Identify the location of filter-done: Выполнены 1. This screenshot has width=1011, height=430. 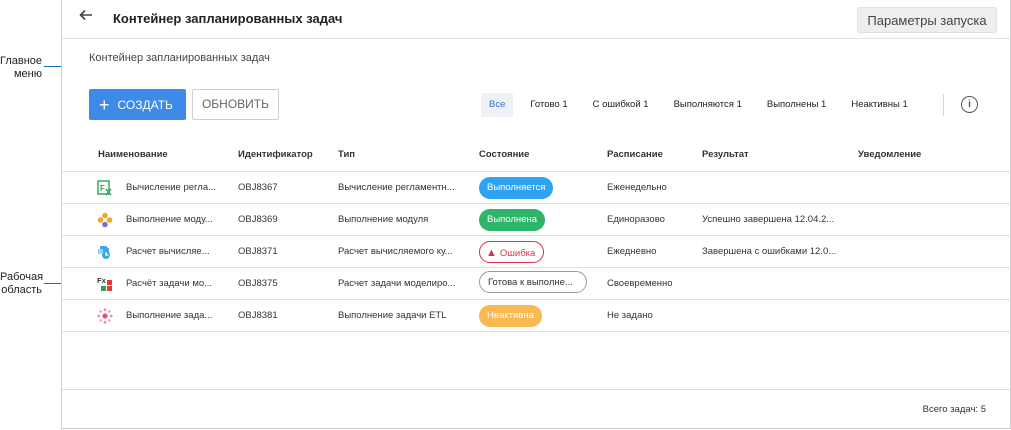
(796, 104).